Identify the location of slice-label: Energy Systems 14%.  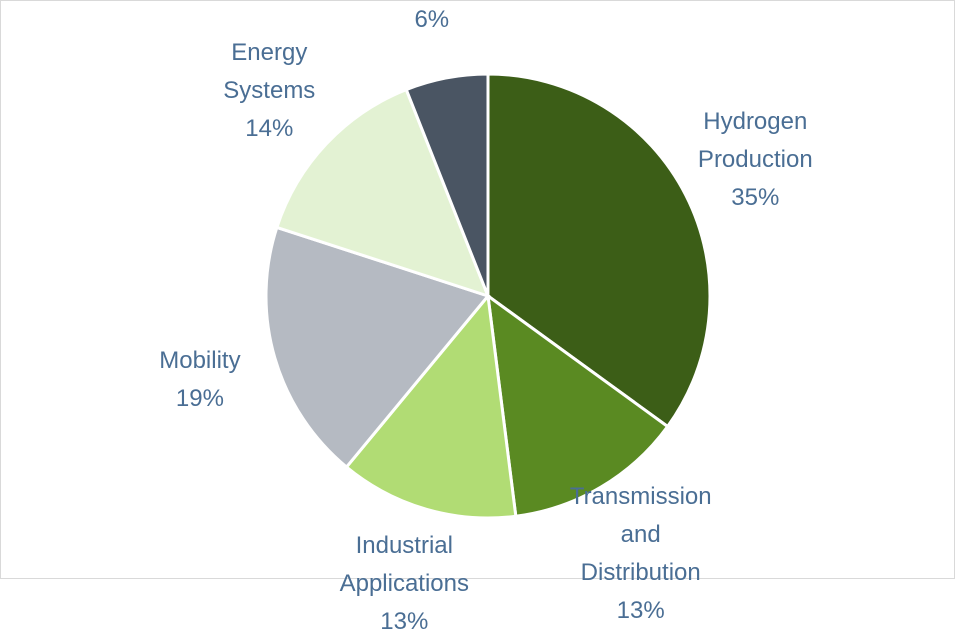
(269, 91).